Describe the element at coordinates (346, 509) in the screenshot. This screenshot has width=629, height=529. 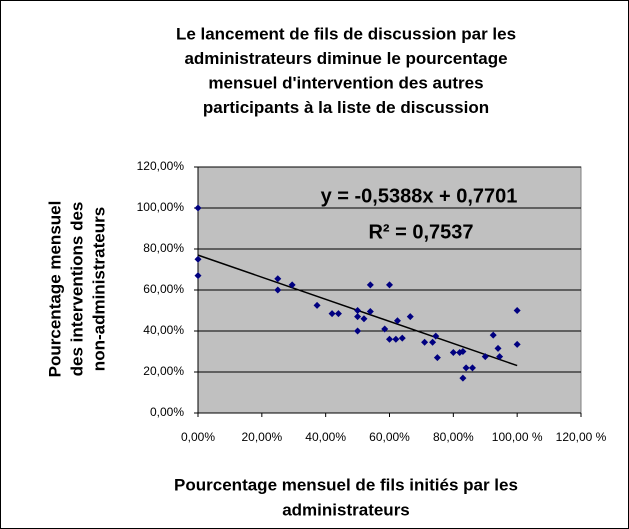
I see `x-axis-label: administrateurs` at that location.